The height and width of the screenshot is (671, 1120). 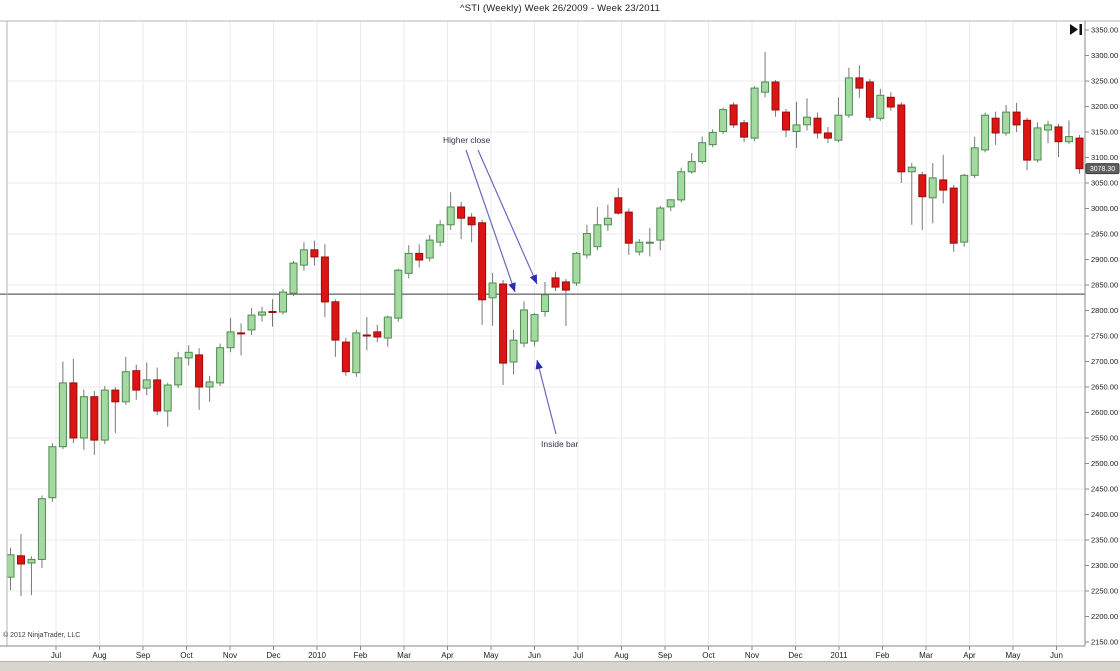 What do you see at coordinates (1076, 29) in the screenshot?
I see `scroll-to-end-icon` at bounding box center [1076, 29].